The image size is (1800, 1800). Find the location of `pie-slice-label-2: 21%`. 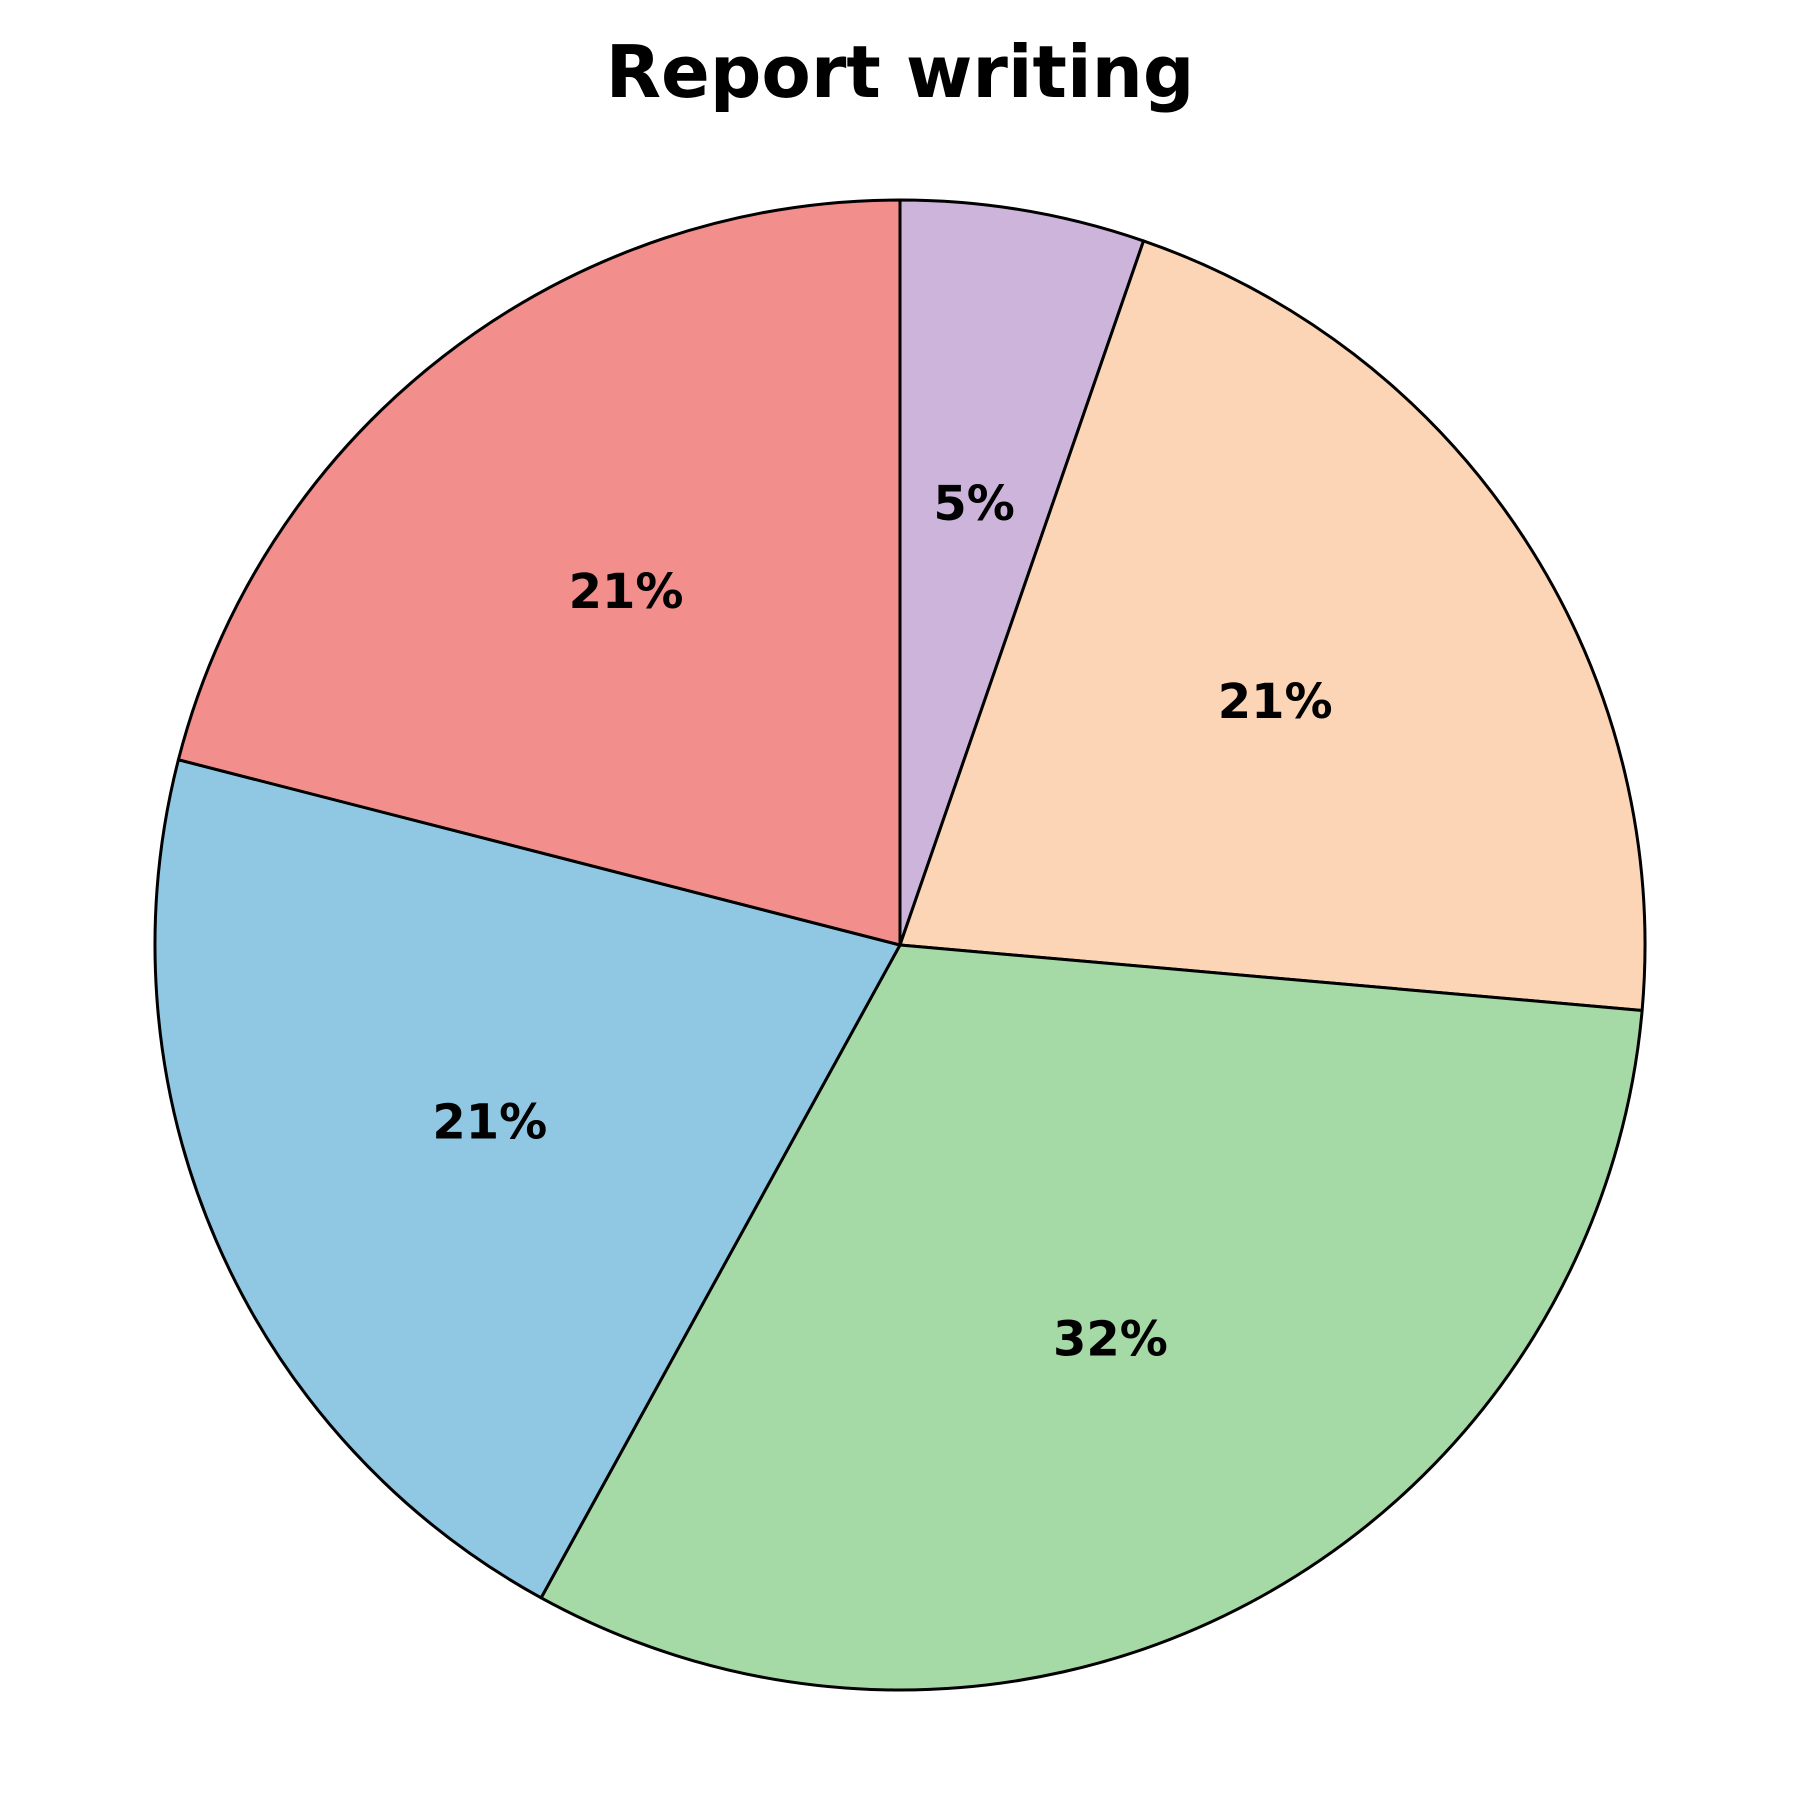

pie-slice-label-2: 21% is located at coordinates (1275, 702).